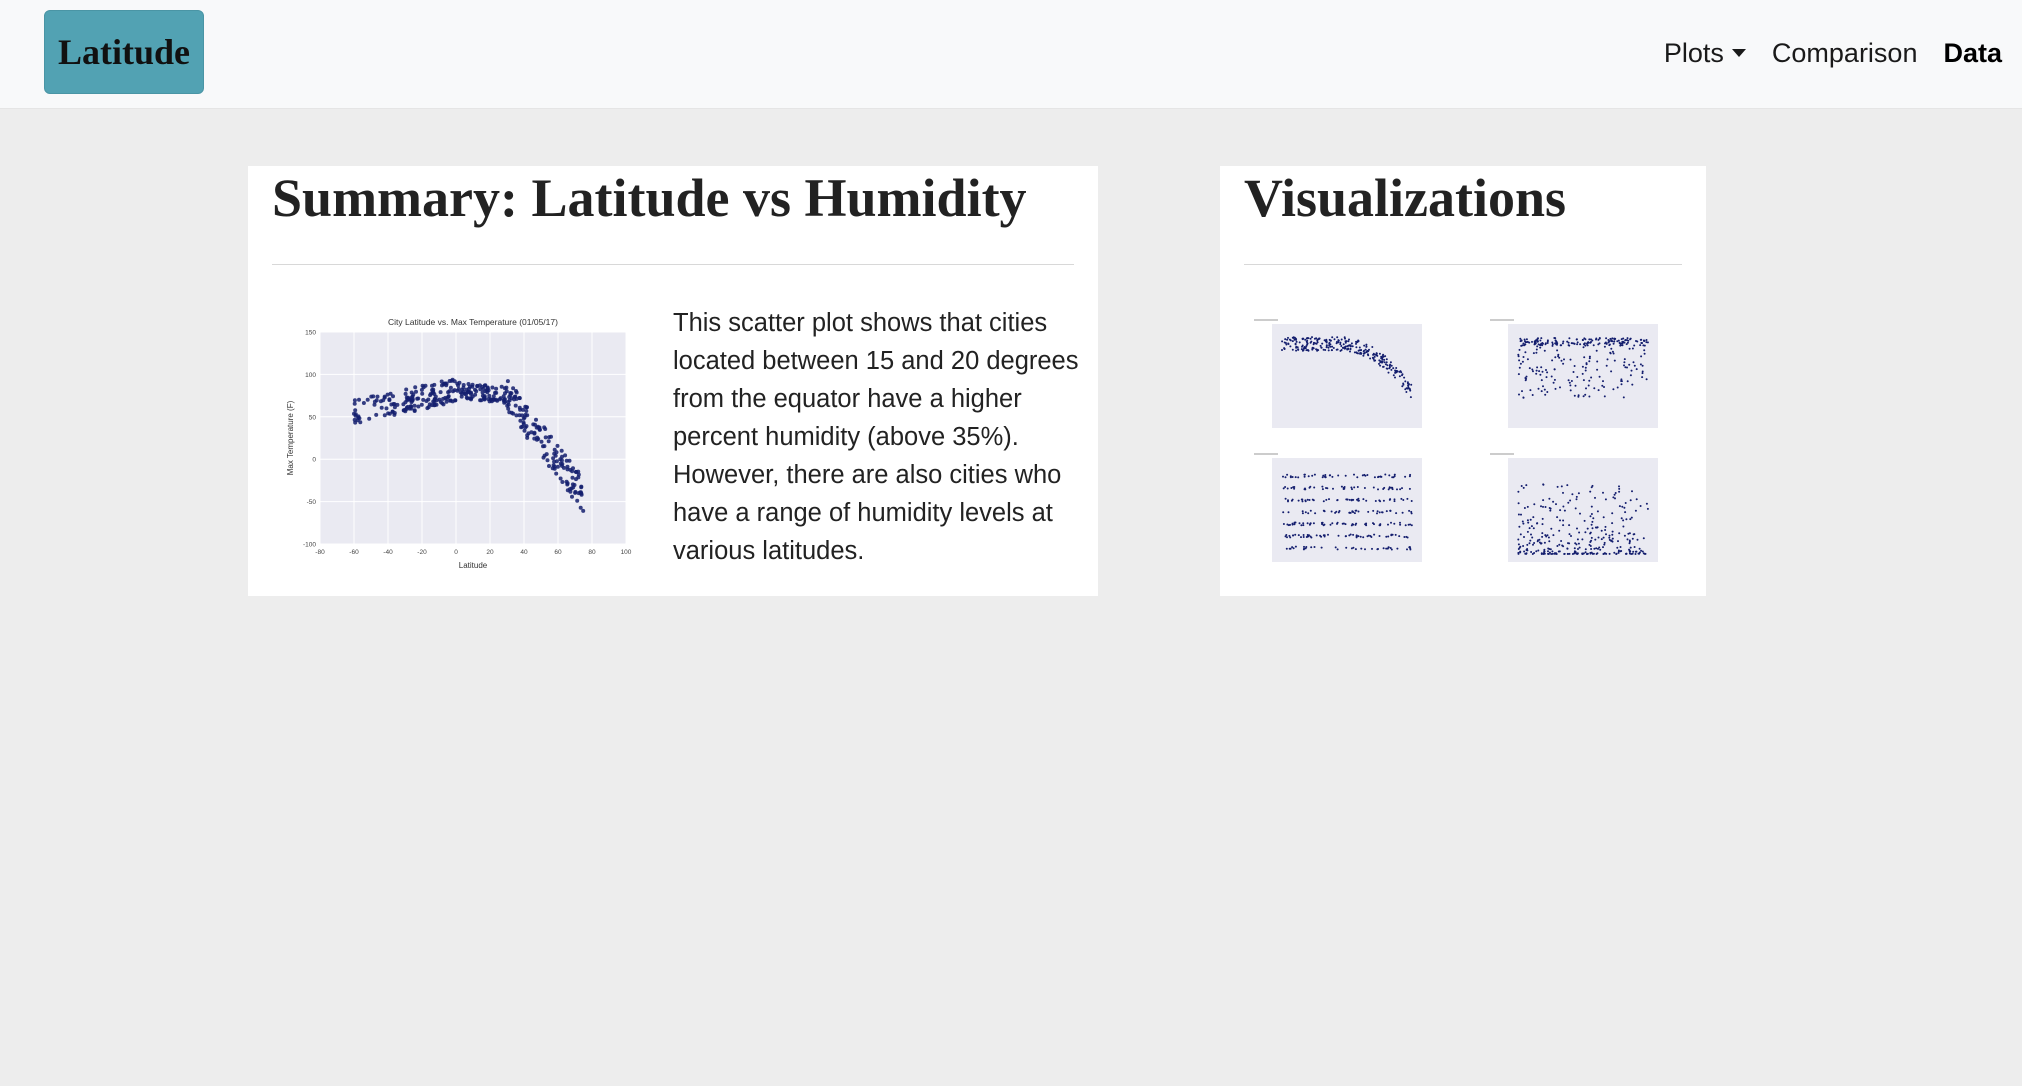  Describe the element at coordinates (1346, 373) in the screenshot. I see `thumbnail-max-temperature-plot` at that location.